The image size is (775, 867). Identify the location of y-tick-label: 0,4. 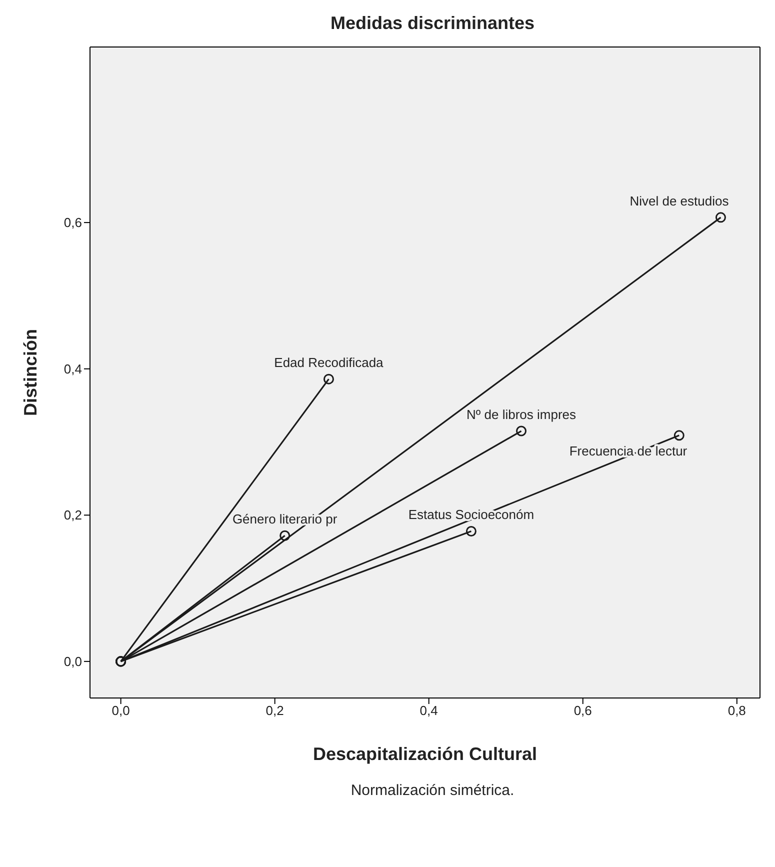
(73, 368).